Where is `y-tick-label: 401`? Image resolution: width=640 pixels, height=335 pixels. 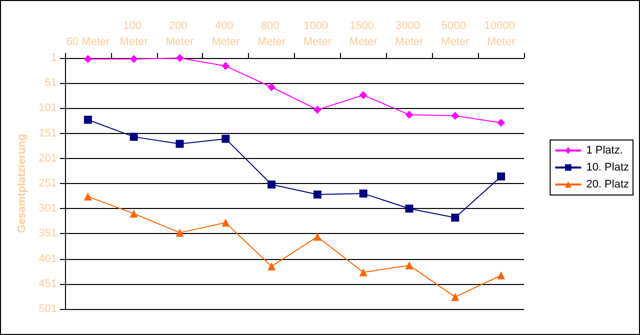
y-tick-label: 401 is located at coordinates (47, 258).